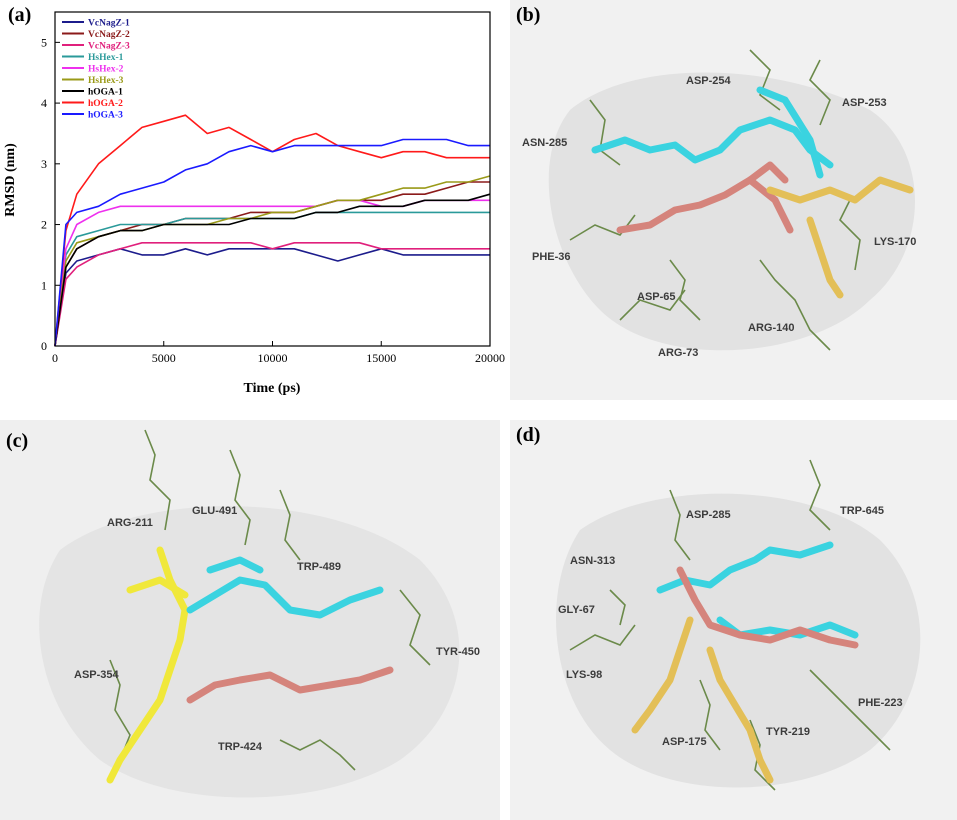 The image size is (957, 820). Describe the element at coordinates (106, 81) in the screenshot. I see `legend-label: HsHex-3` at that location.